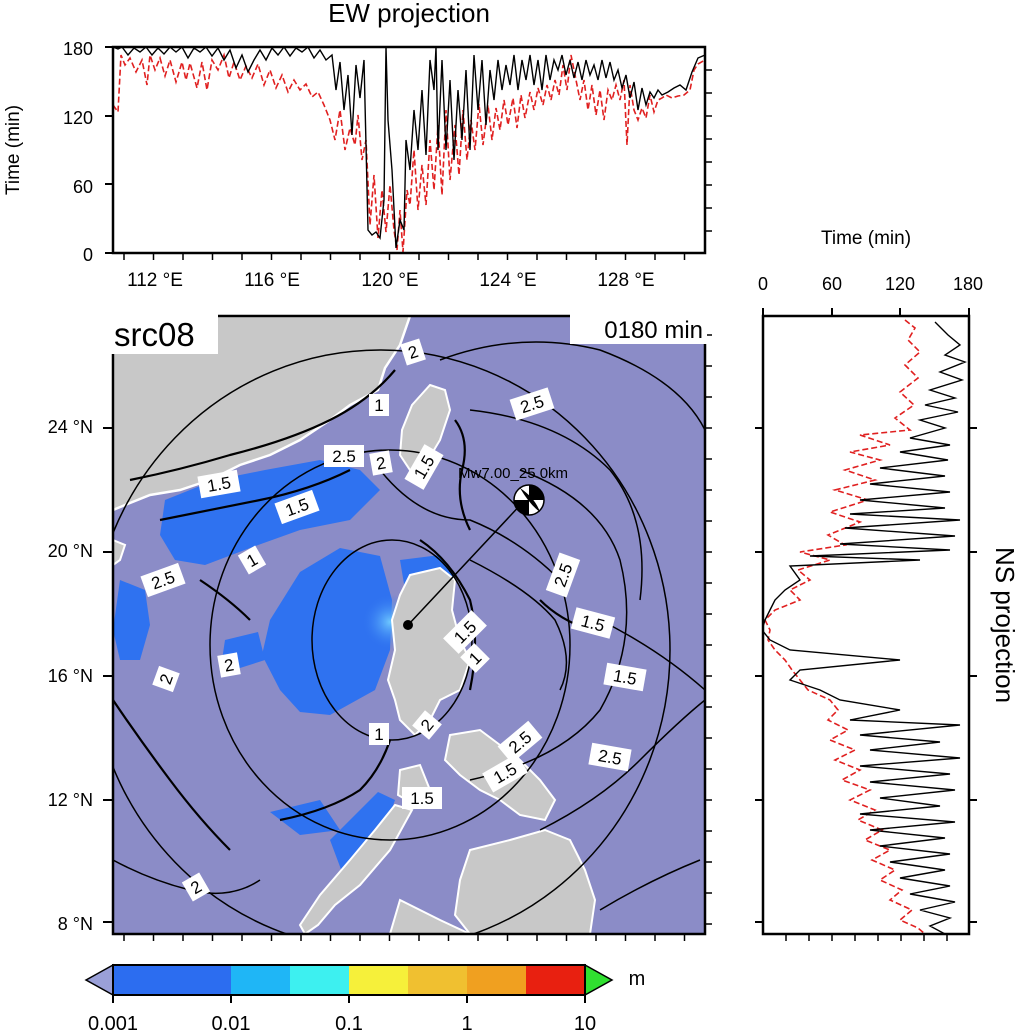 This screenshot has width=1017, height=1036. What do you see at coordinates (349, 1024) in the screenshot?
I see `colorbar-tick-label: 0.1` at bounding box center [349, 1024].